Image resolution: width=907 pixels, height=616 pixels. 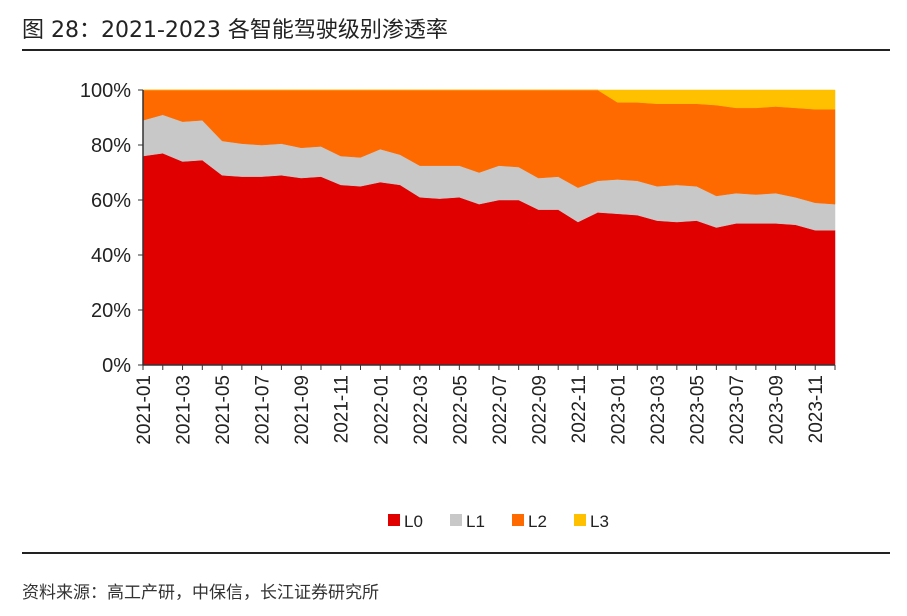 What do you see at coordinates (413, 521) in the screenshot?
I see `legend-label-l0: L0` at bounding box center [413, 521].